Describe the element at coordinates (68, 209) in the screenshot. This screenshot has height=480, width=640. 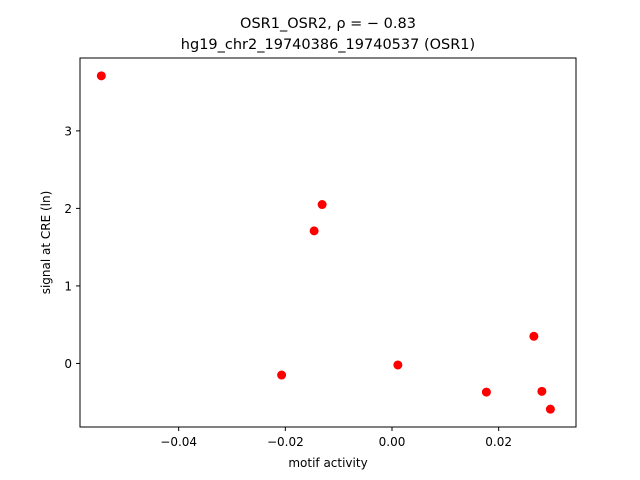
I see `y-tick-label: 2` at that location.